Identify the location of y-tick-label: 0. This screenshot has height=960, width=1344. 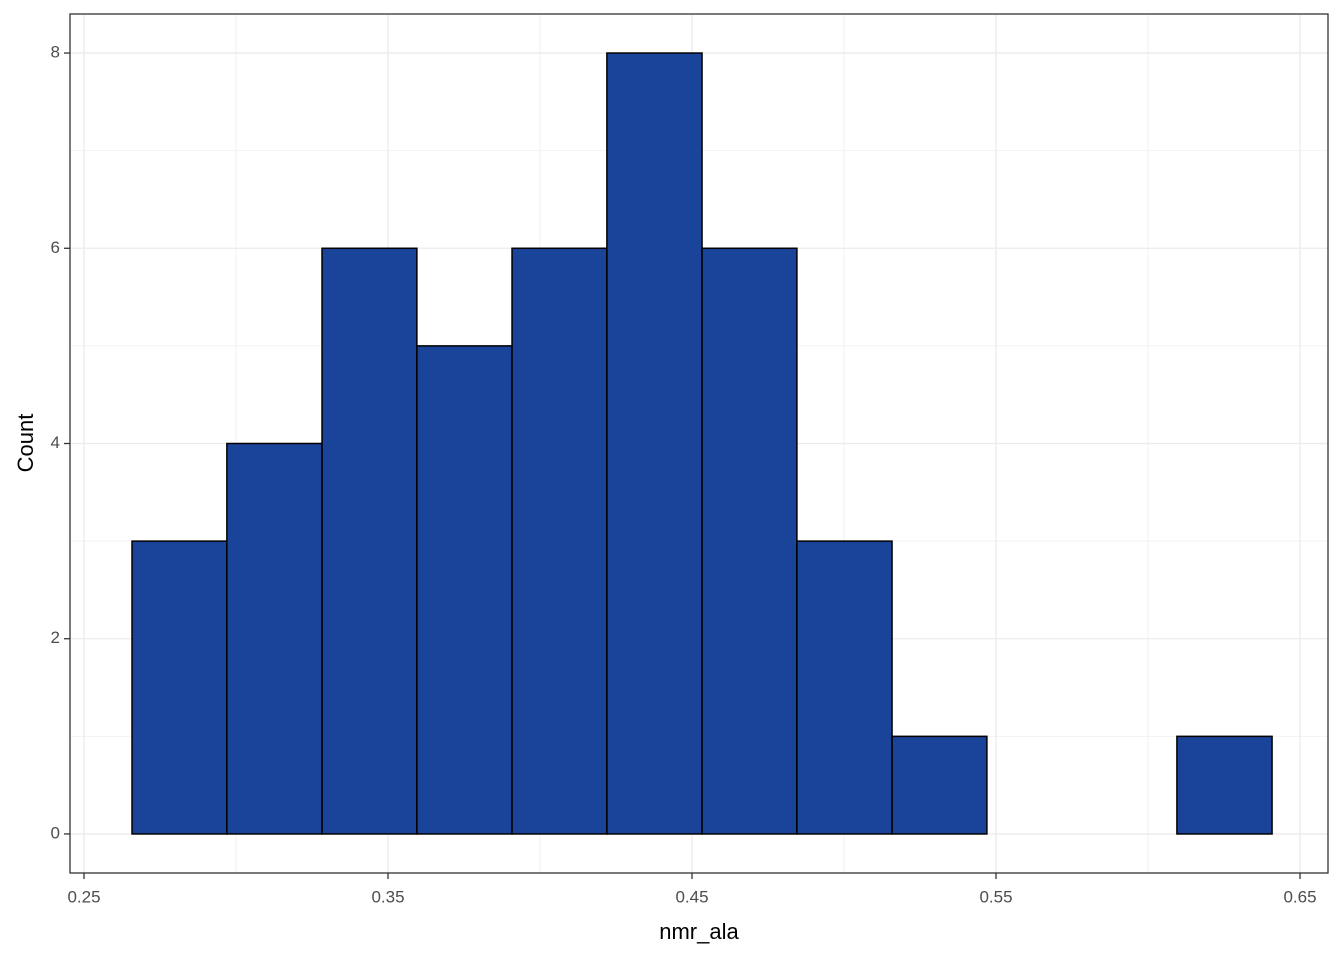
(55, 832).